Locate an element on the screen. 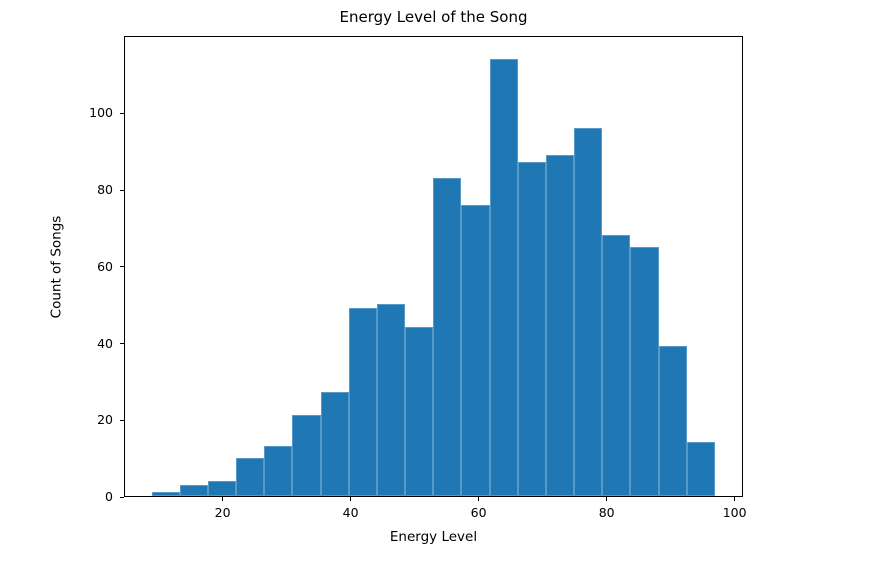  chart-title: Energy Level of the Song is located at coordinates (433, 17).